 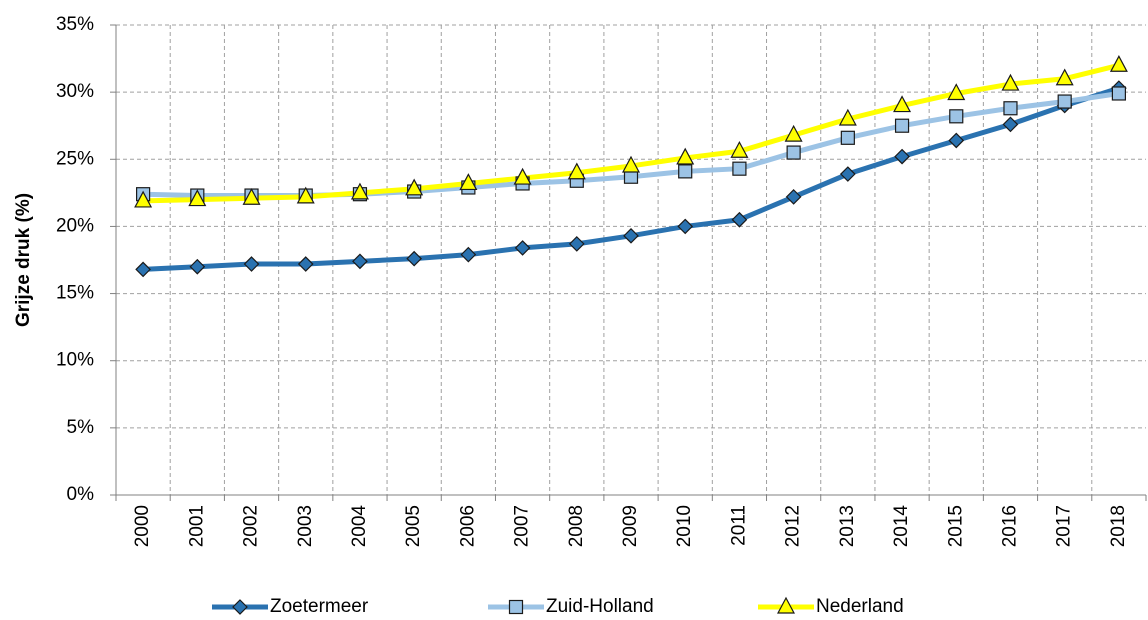 I want to click on x-tick-label: 2009, so click(x=630, y=526).